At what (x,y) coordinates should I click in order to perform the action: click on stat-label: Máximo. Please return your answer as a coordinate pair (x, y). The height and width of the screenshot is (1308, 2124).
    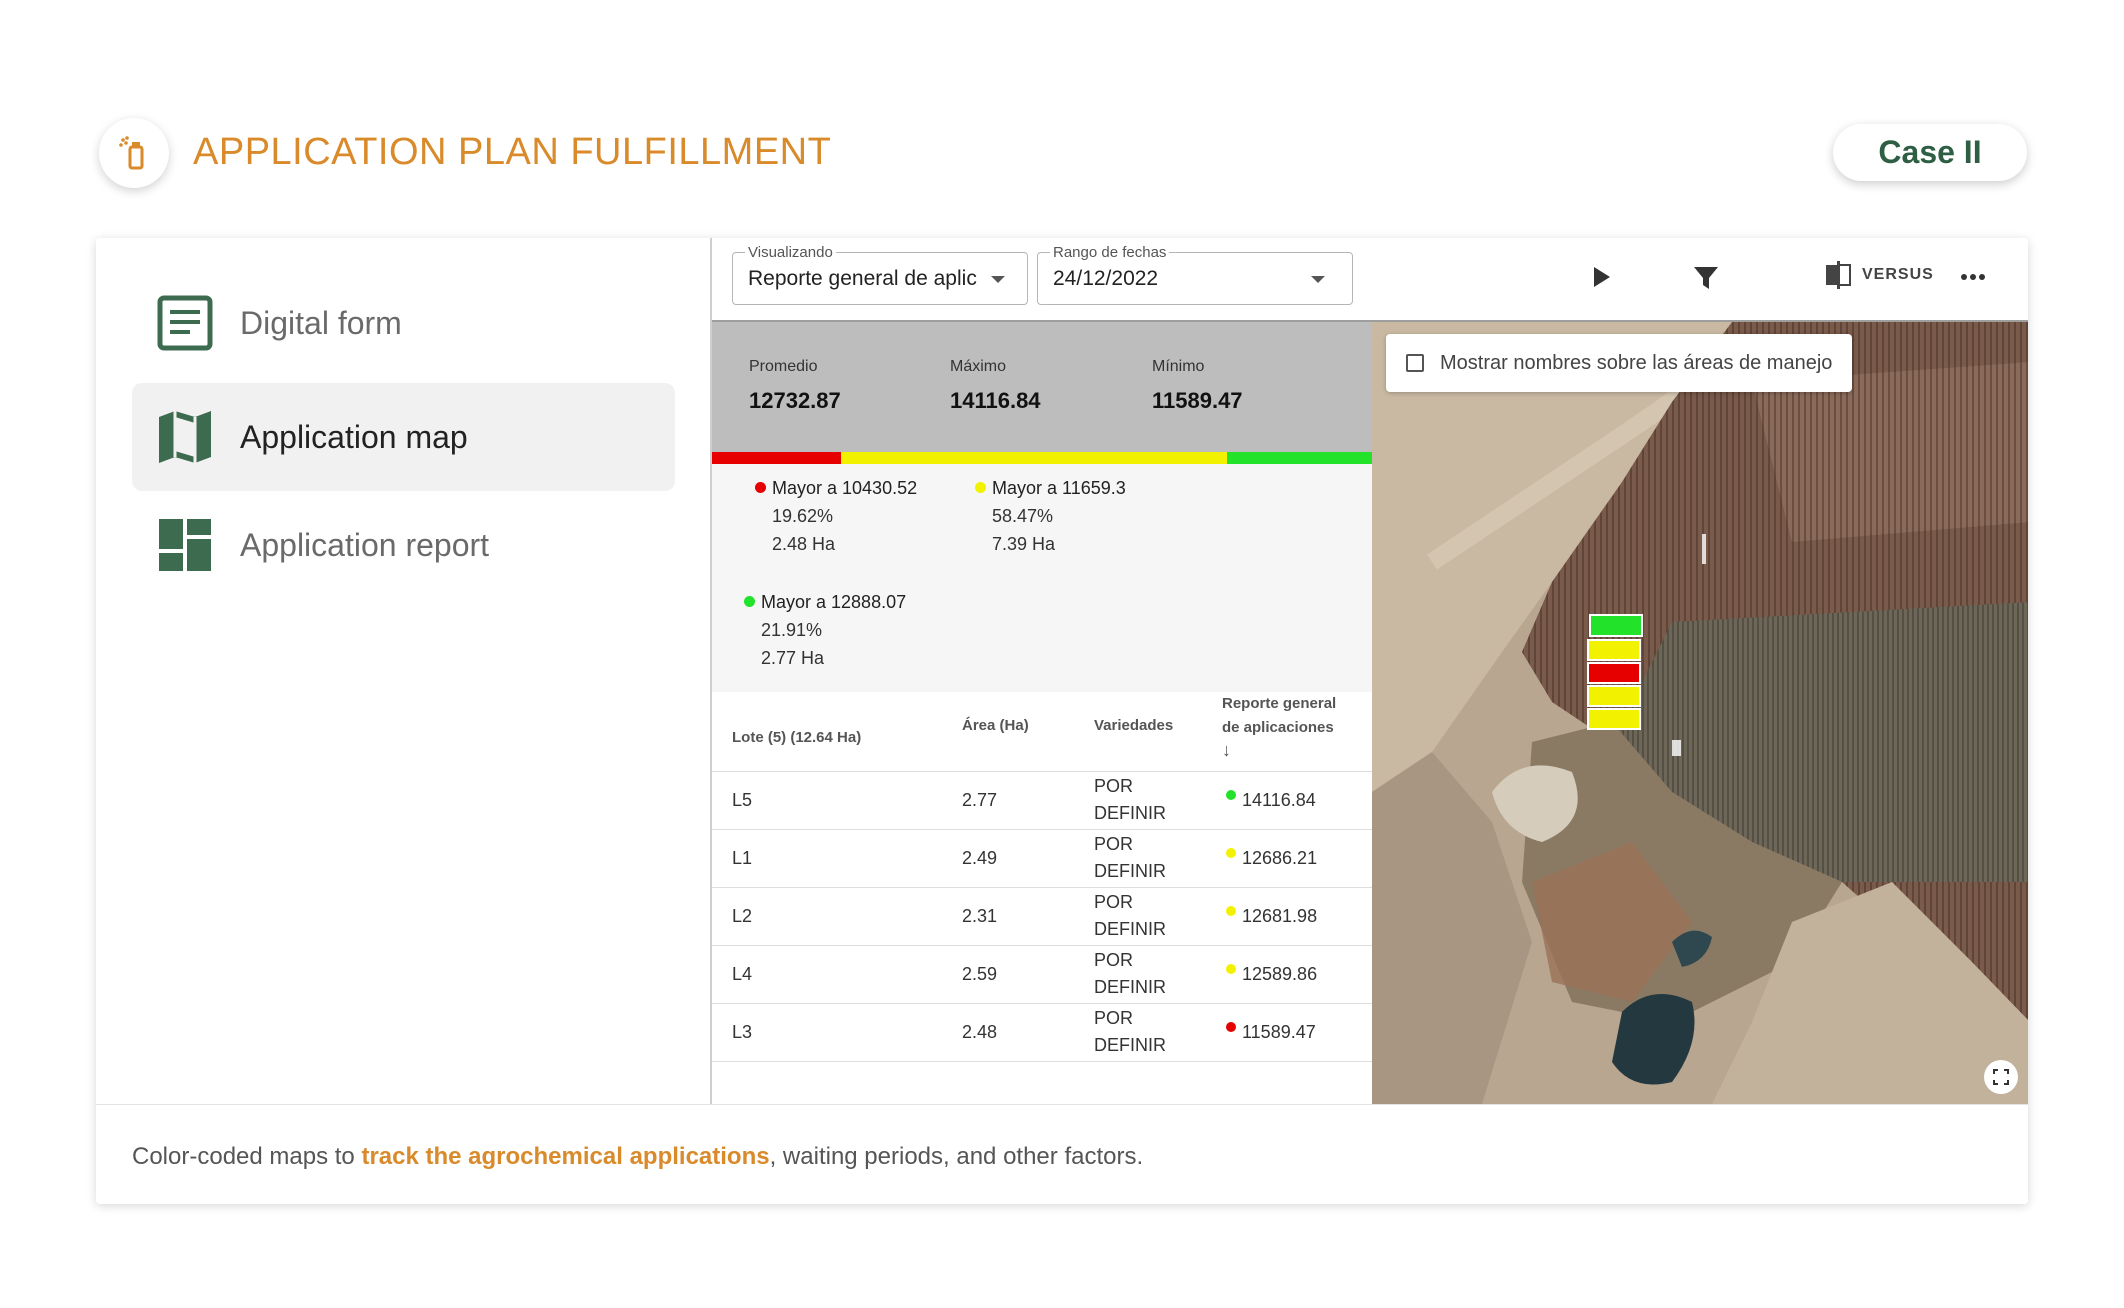
    Looking at the image, I should click on (978, 366).